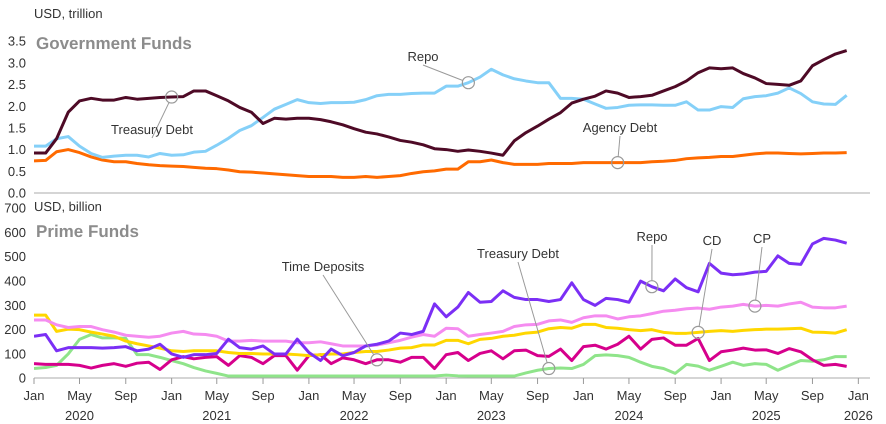 The height and width of the screenshot is (424, 886). I want to click on y-tick-label: 200, so click(15, 330).